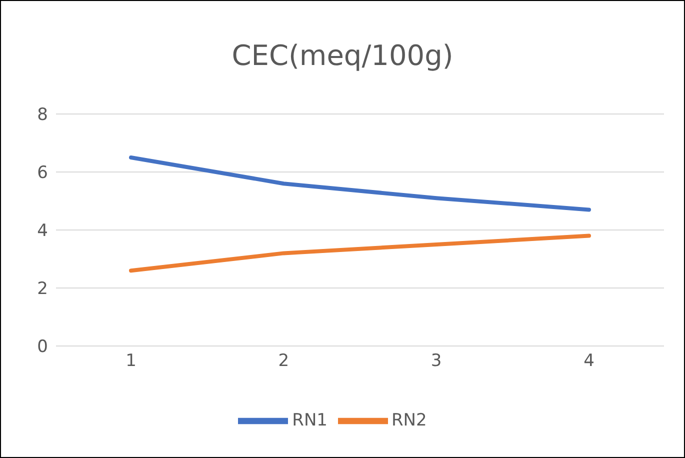 The image size is (685, 458). What do you see at coordinates (284, 361) in the screenshot?
I see `x-tick-label: 2` at bounding box center [284, 361].